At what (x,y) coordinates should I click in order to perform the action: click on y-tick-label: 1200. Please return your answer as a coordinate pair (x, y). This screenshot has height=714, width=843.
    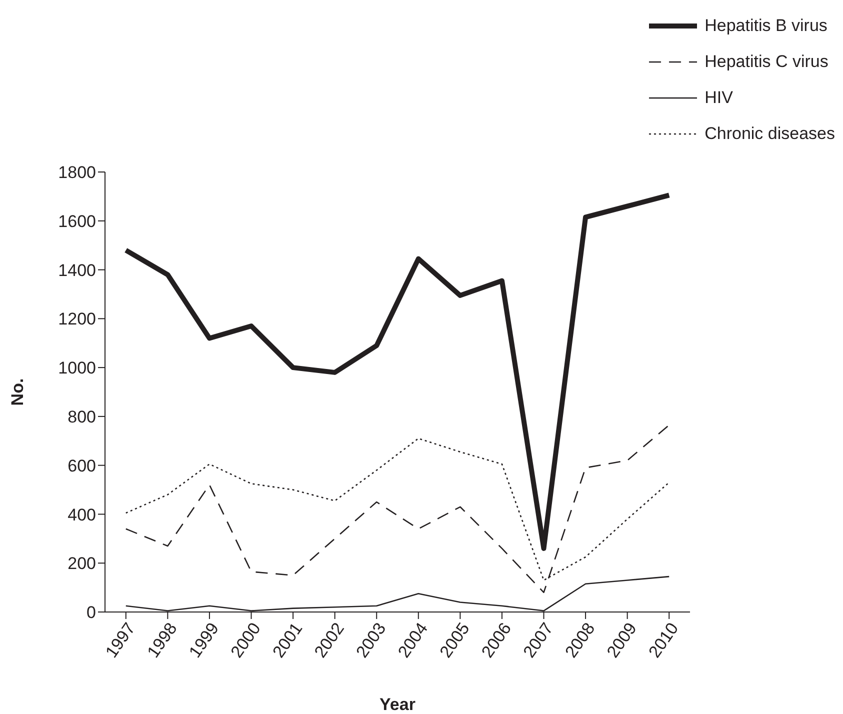
    Looking at the image, I should click on (77, 319).